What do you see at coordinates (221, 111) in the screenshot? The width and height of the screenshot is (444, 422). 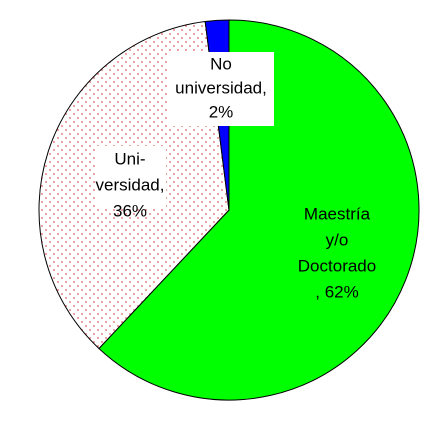 I see `data-label: 2%` at bounding box center [221, 111].